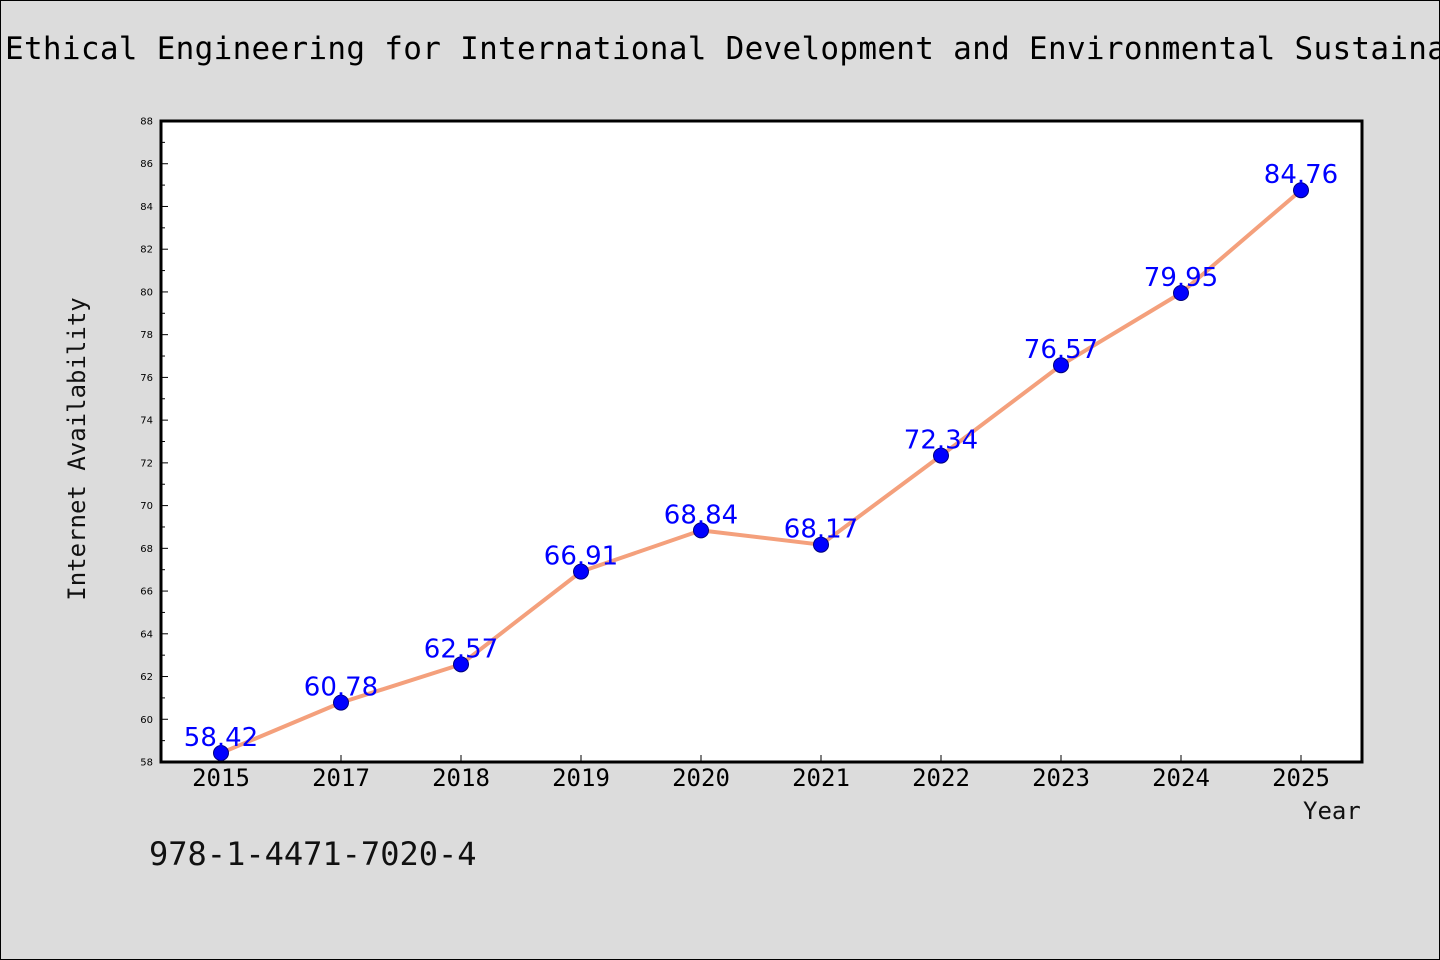 Image resolution: width=1440 pixels, height=960 pixels. Describe the element at coordinates (146, 763) in the screenshot. I see `y-tick-label: 58` at that location.